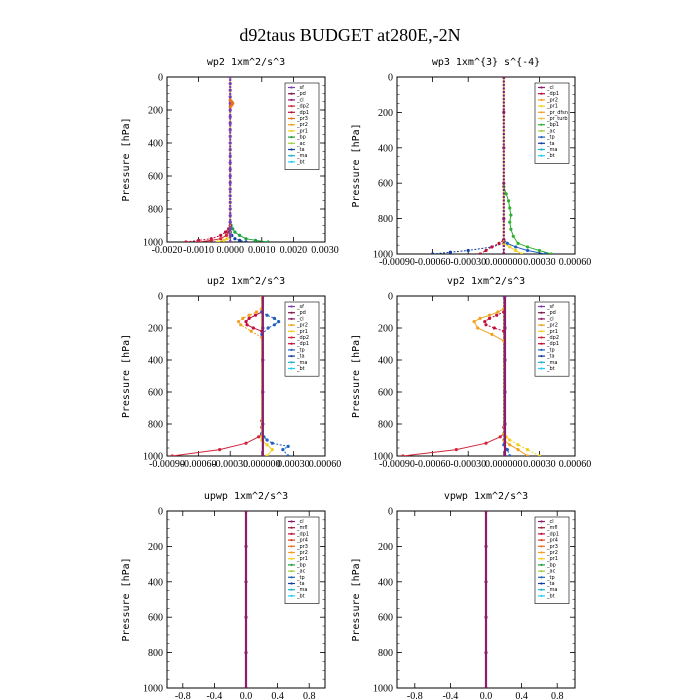  What do you see at coordinates (541, 589) in the screenshot?
I see `legend-marker-ma` at bounding box center [541, 589].